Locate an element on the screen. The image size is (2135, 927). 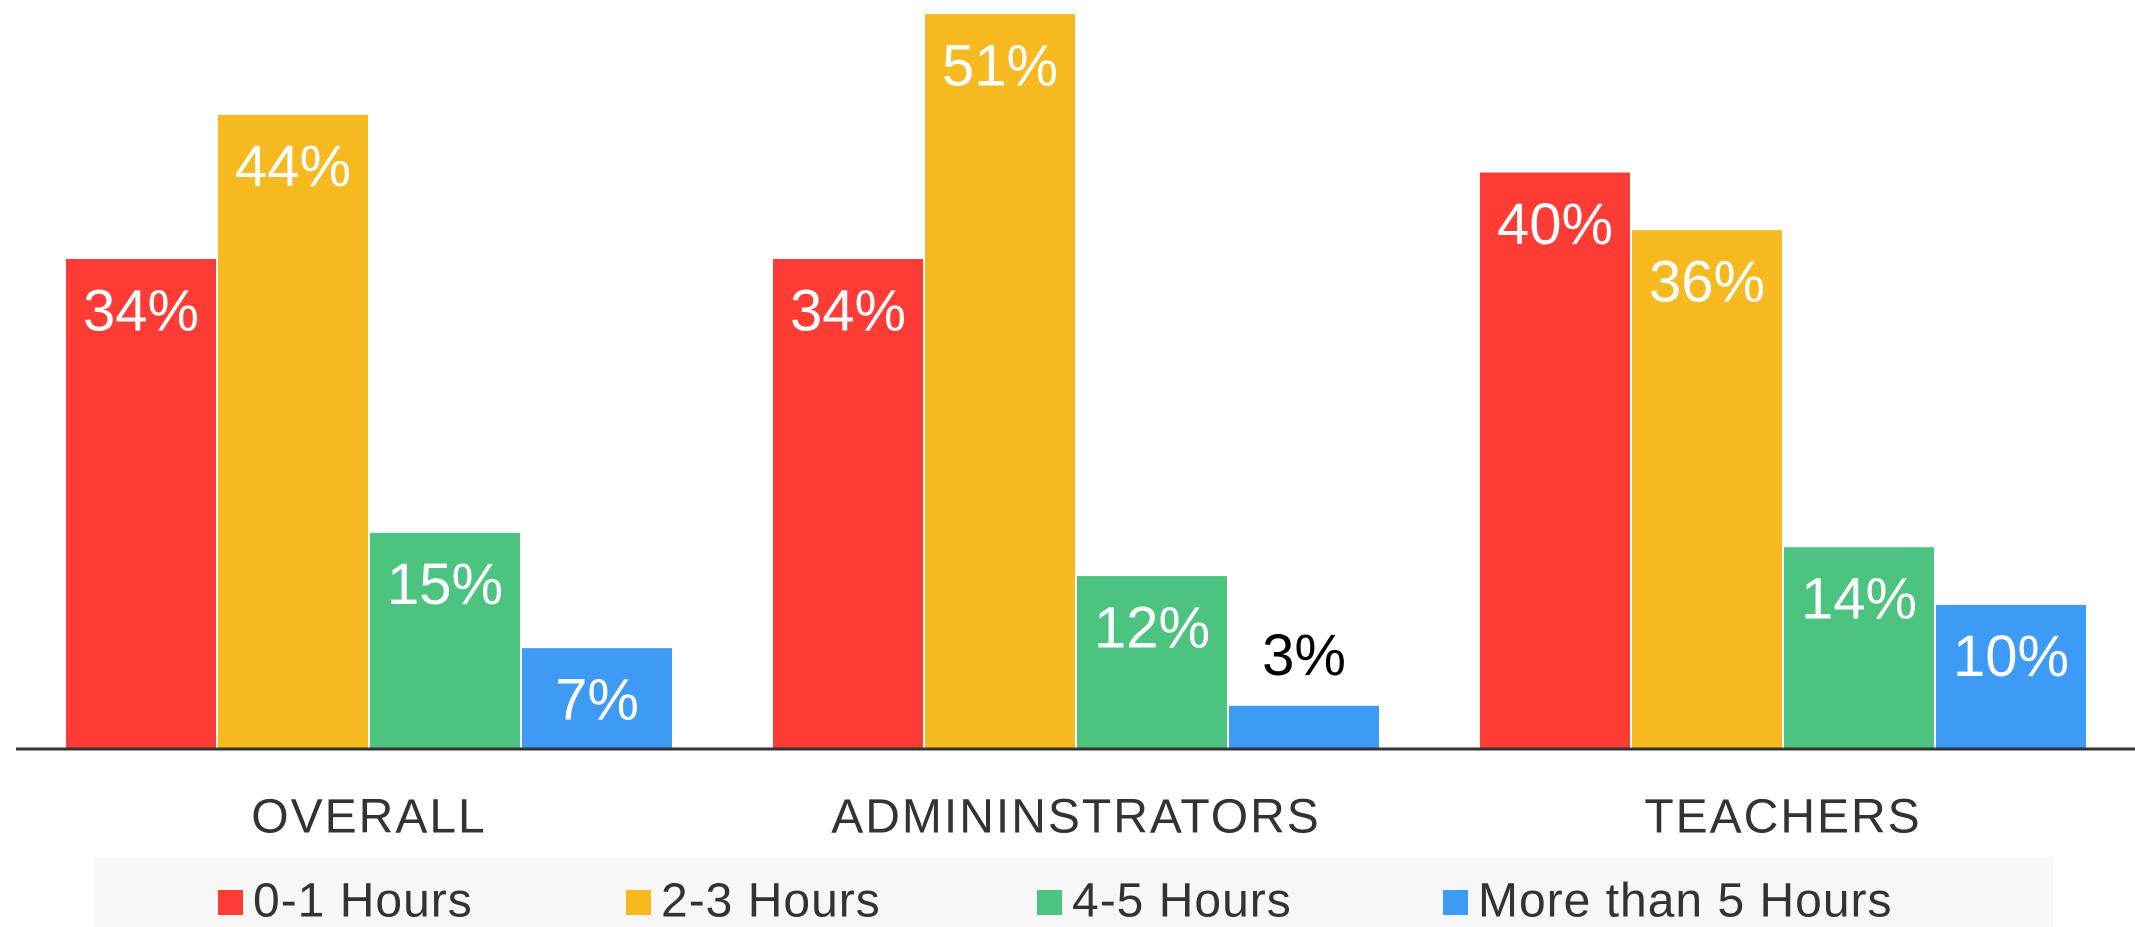
data-label: 36% is located at coordinates (1707, 282).